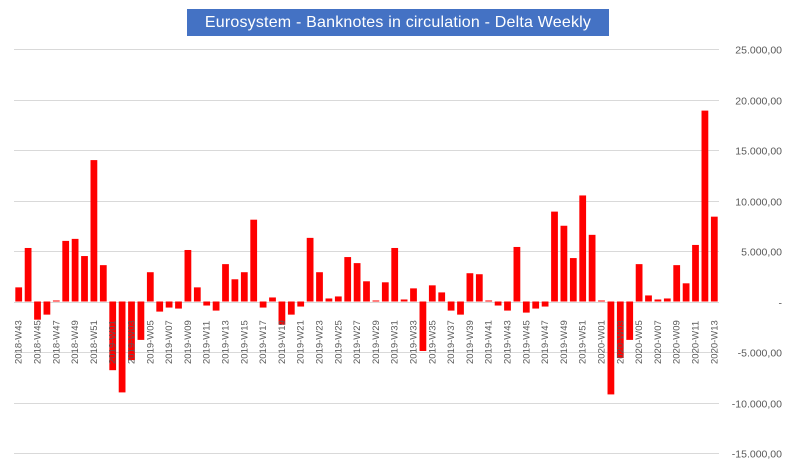 This screenshot has height=470, width=794. What do you see at coordinates (526, 342) in the screenshot?
I see `x-tick-label: 2019-W45` at bounding box center [526, 342].